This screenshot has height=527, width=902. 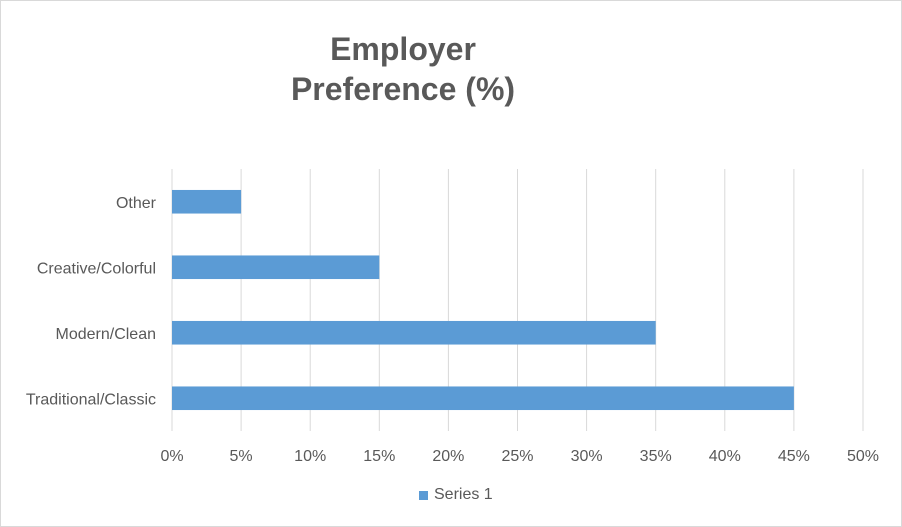 I want to click on bar-modern-clean, so click(x=414, y=332).